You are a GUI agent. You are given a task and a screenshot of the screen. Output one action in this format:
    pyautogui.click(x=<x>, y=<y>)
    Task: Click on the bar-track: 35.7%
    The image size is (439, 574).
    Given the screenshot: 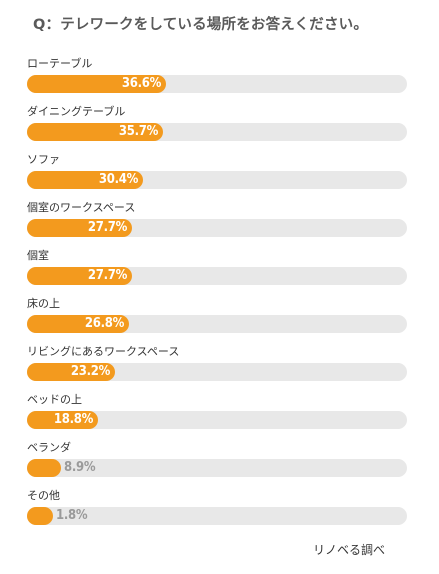 What is the action you would take?
    pyautogui.click(x=217, y=132)
    